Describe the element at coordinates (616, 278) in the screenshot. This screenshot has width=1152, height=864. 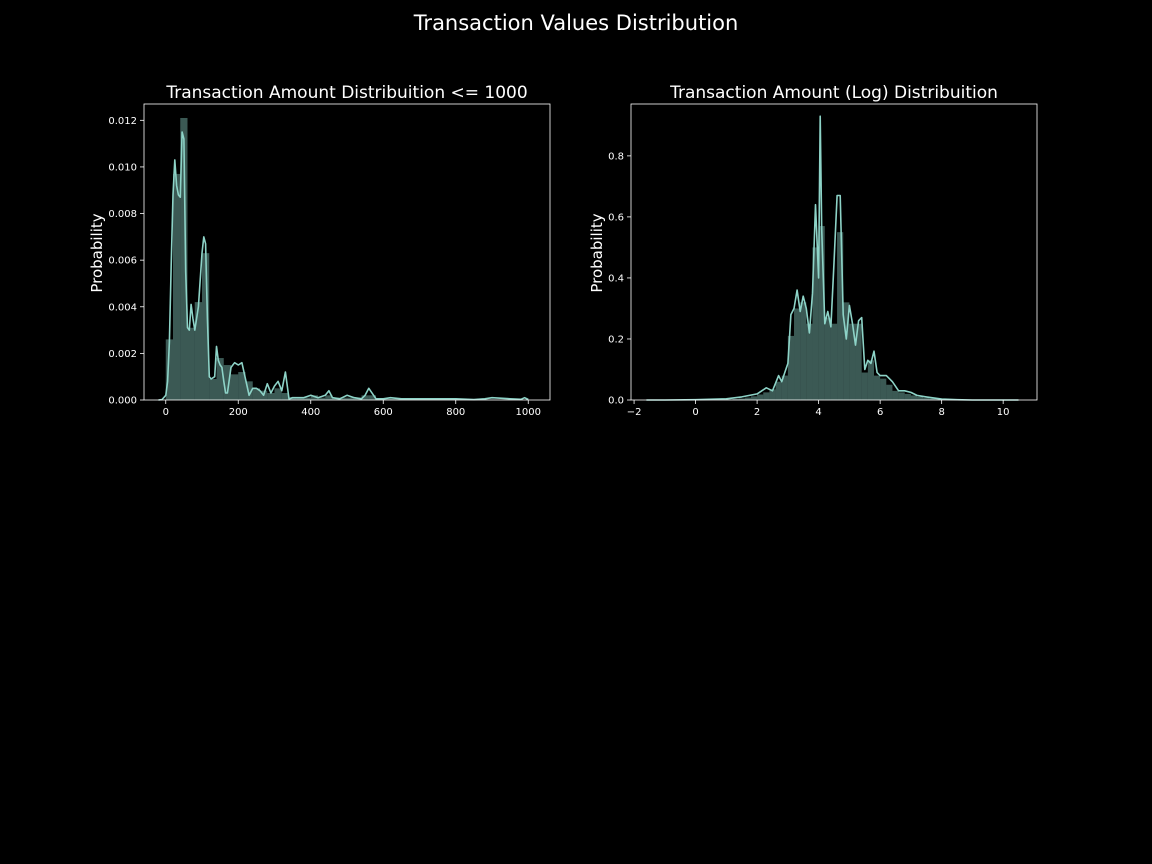
I see `y-tick-label: 0.4` at that location.